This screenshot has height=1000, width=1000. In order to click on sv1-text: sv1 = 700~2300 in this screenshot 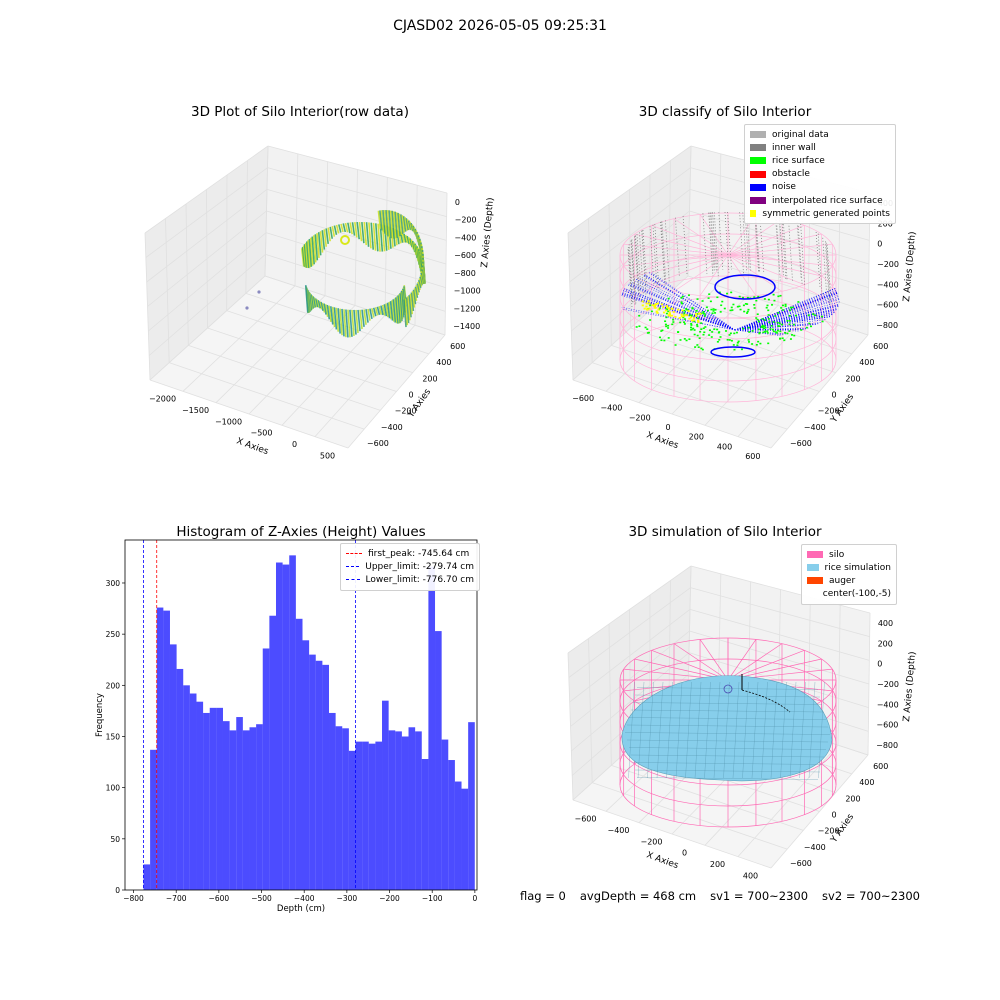, I will do `click(759, 896)`.